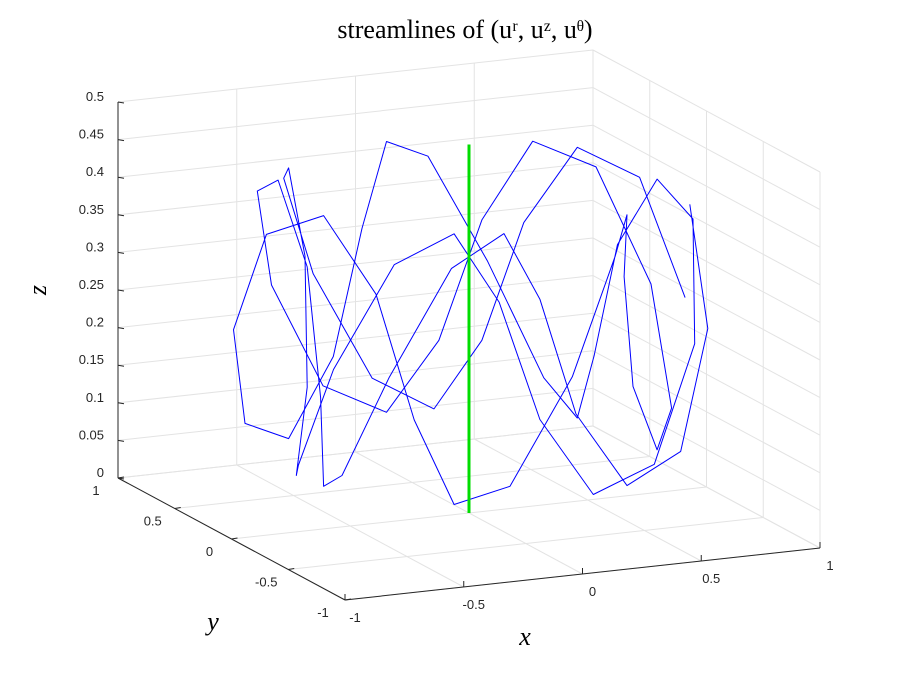 The width and height of the screenshot is (900, 680). What do you see at coordinates (266, 582) in the screenshot?
I see `y-tick-label: -0.5` at bounding box center [266, 582].